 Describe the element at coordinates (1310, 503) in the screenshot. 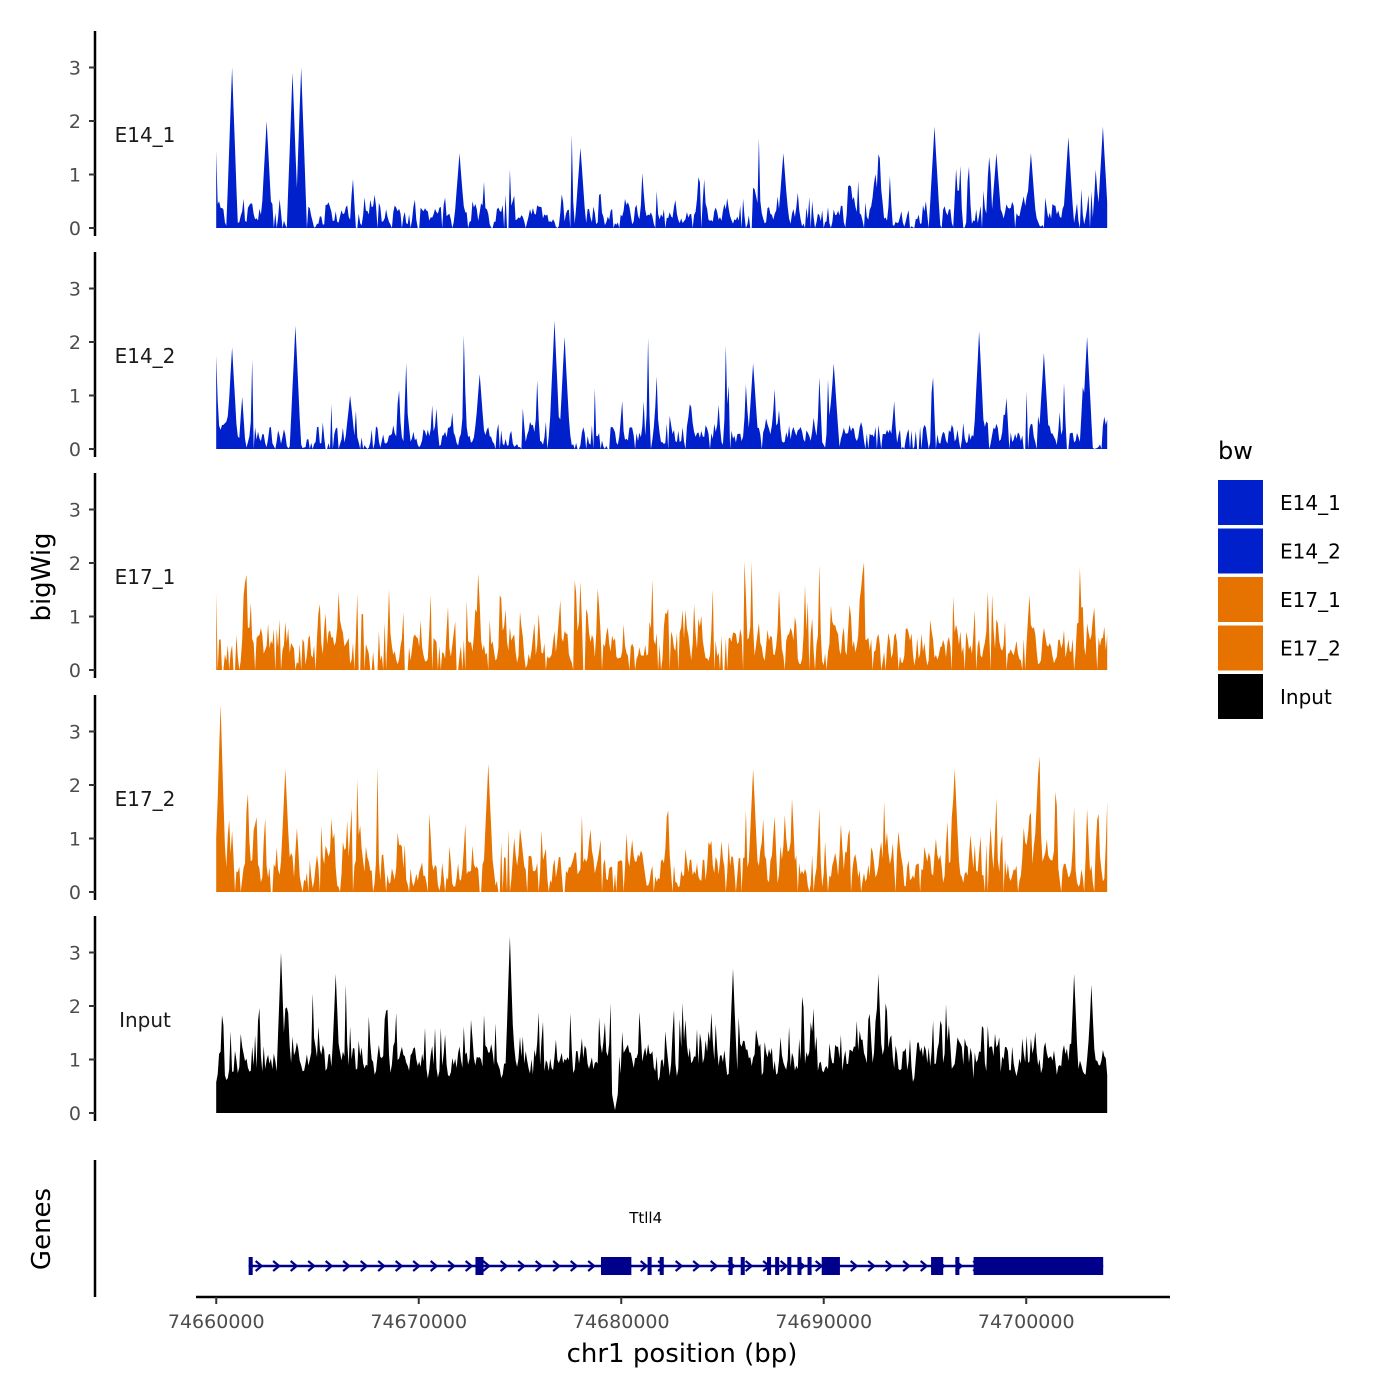

I see `legend-label-e14-1: E14_1` at that location.